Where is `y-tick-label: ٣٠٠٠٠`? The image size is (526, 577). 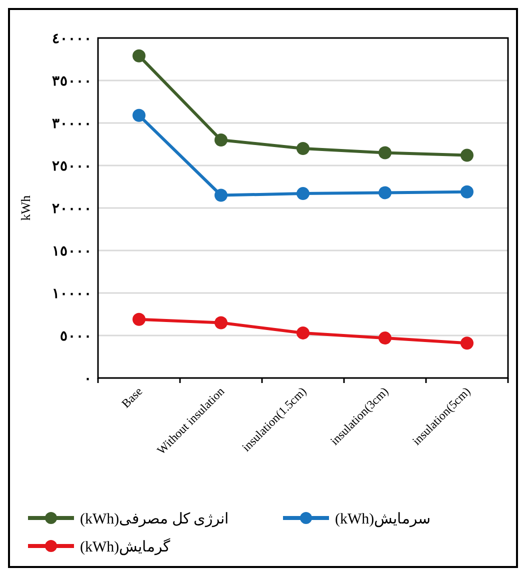
y-tick-label: ٣٠٠٠٠ is located at coordinates (72, 124).